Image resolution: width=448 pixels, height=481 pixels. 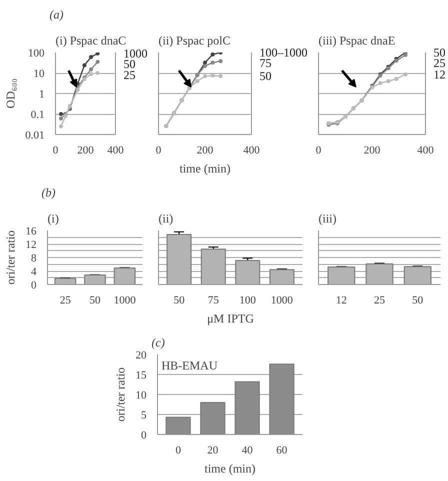 What do you see at coordinates (31, 232) in the screenshot?
I see `y-tick-label: 16` at bounding box center [31, 232].